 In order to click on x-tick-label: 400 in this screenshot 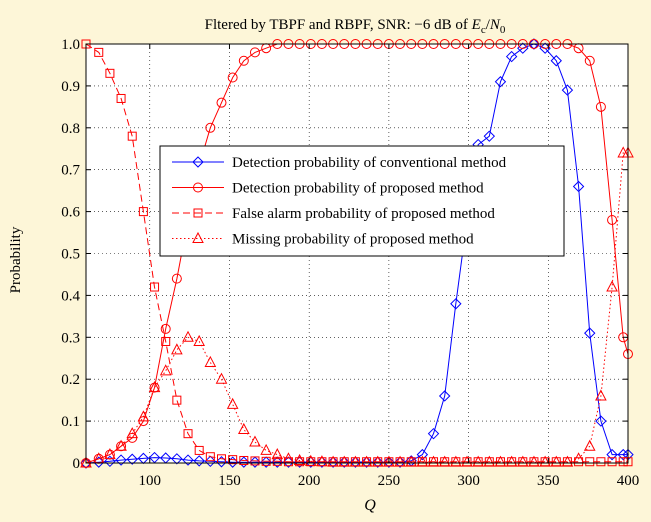, I will do `click(628, 481)`.